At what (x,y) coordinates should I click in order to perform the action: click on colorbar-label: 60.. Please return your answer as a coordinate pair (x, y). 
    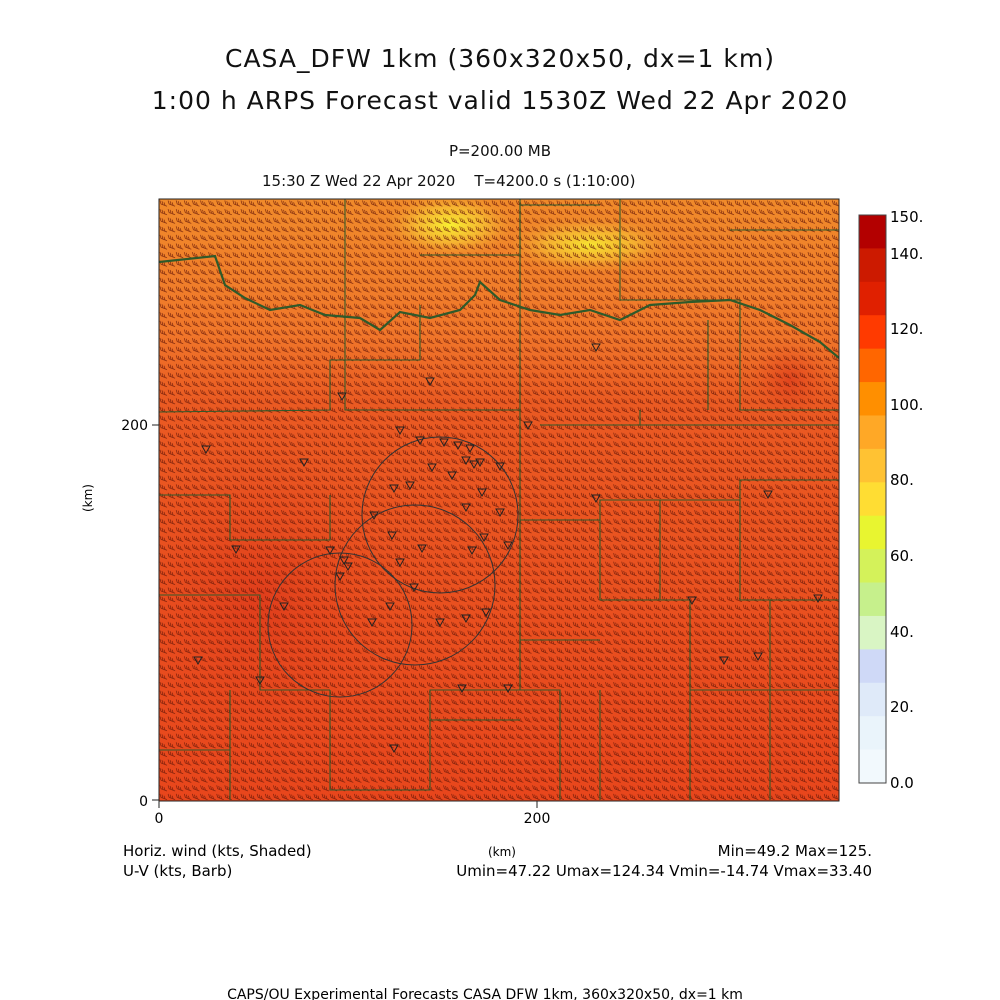
    Looking at the image, I should click on (902, 556).